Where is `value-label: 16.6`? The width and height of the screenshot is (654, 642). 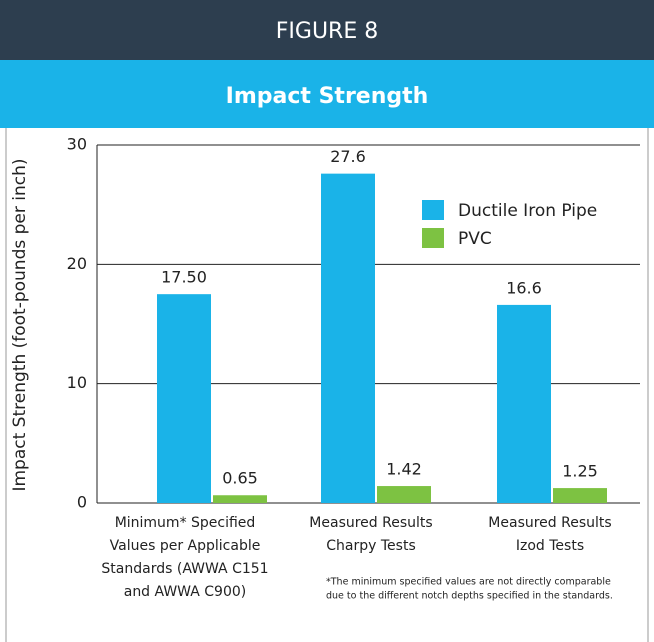 value-label: 16.6 is located at coordinates (524, 287).